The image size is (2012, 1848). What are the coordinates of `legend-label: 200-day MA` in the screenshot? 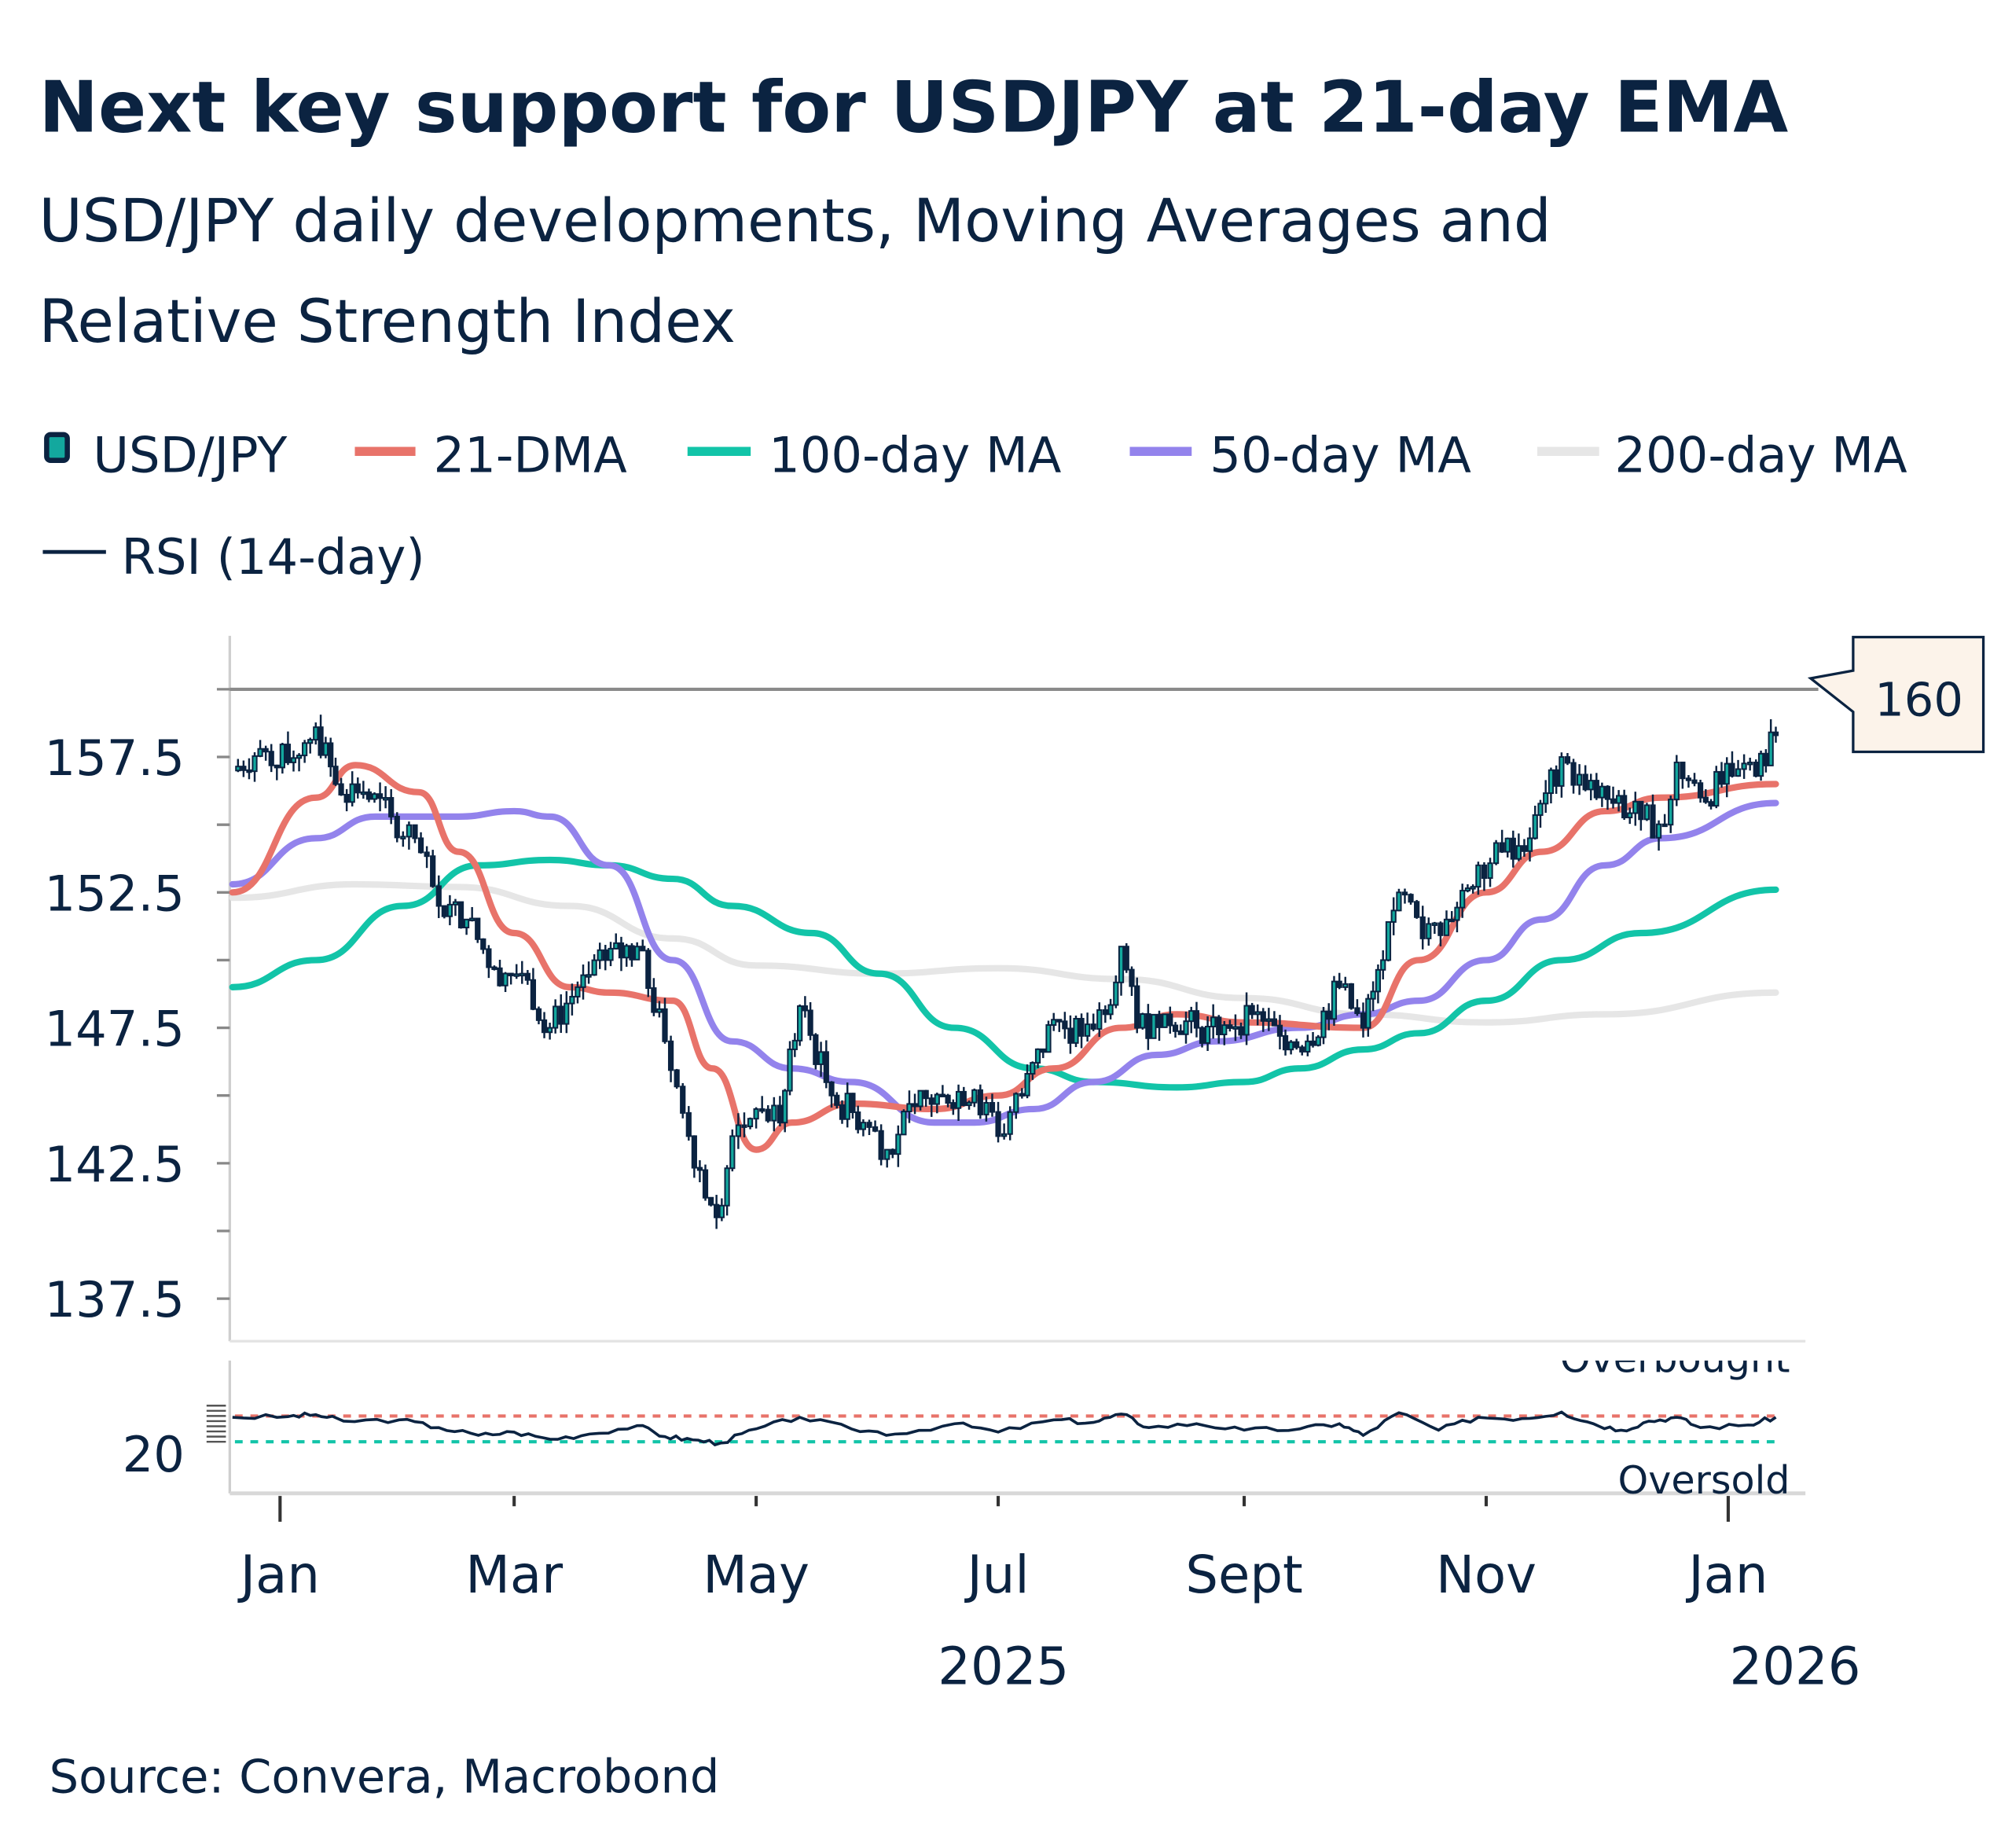 It's located at (1760, 454).